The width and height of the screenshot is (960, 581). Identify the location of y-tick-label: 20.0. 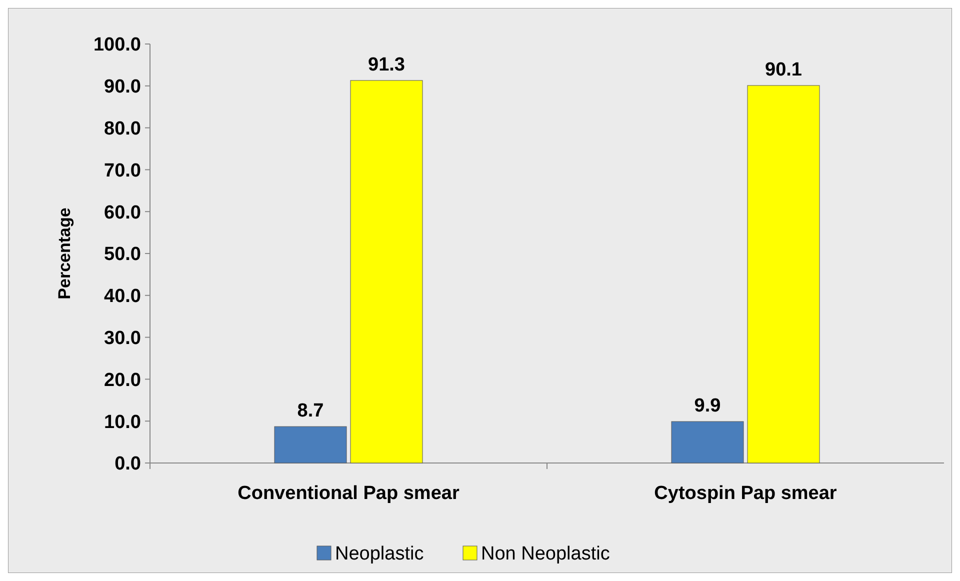
(122, 380).